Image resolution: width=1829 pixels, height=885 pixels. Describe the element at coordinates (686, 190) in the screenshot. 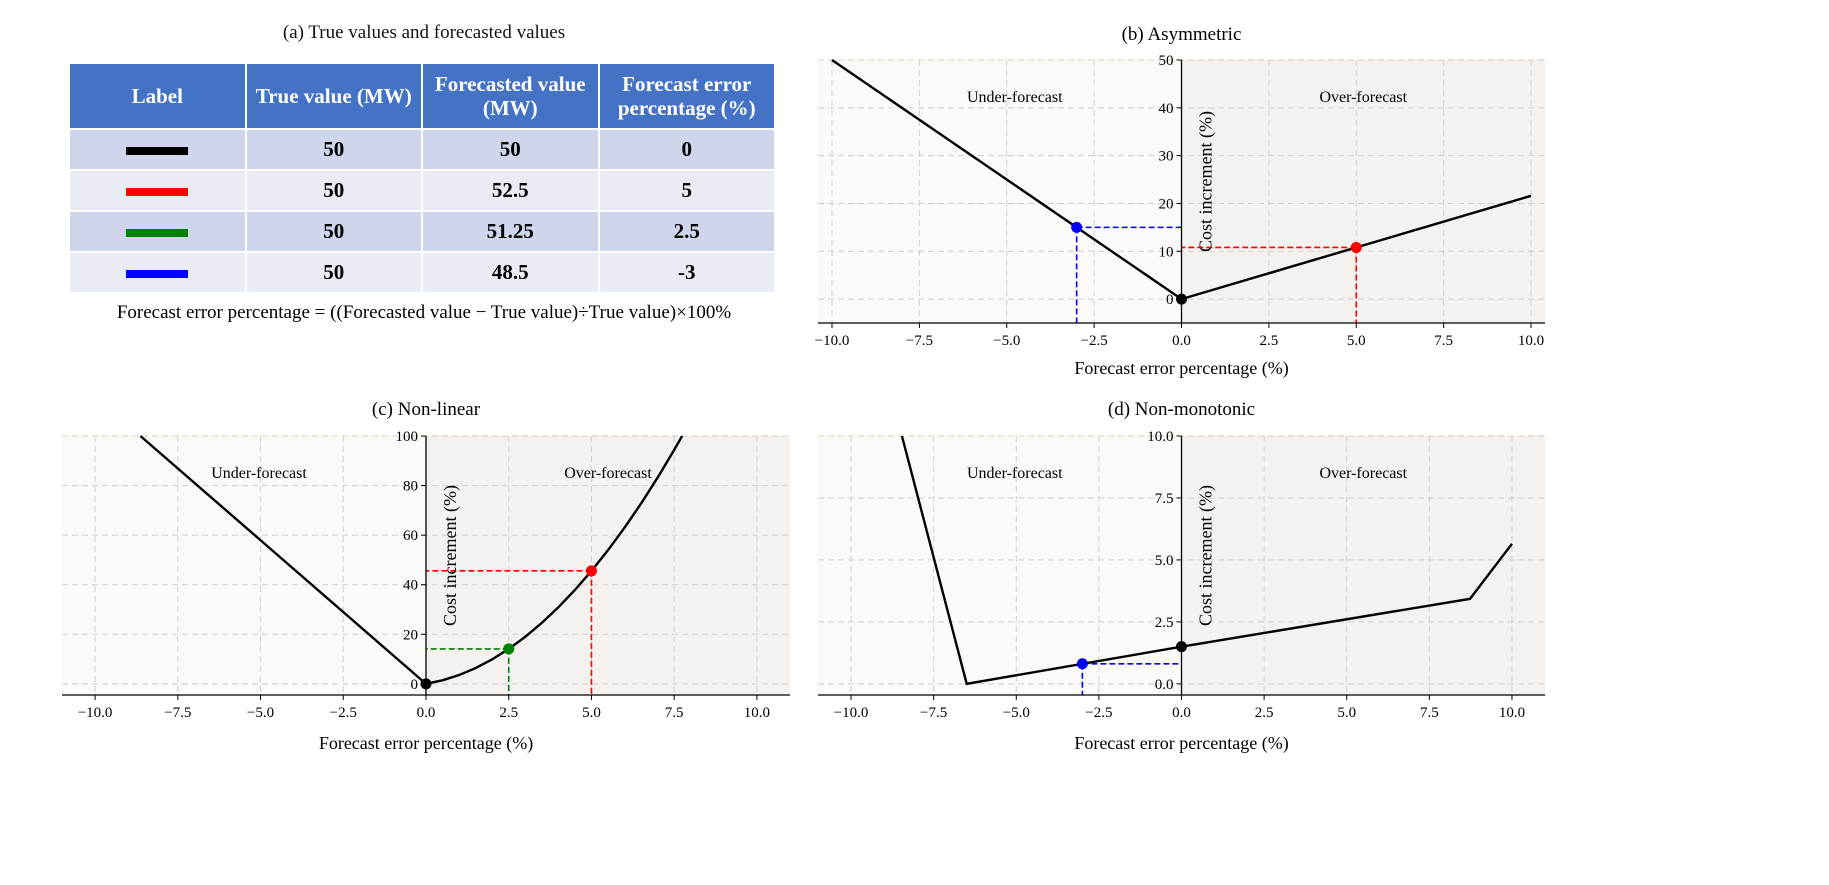

I see `error-percentage-cell: 5` at that location.